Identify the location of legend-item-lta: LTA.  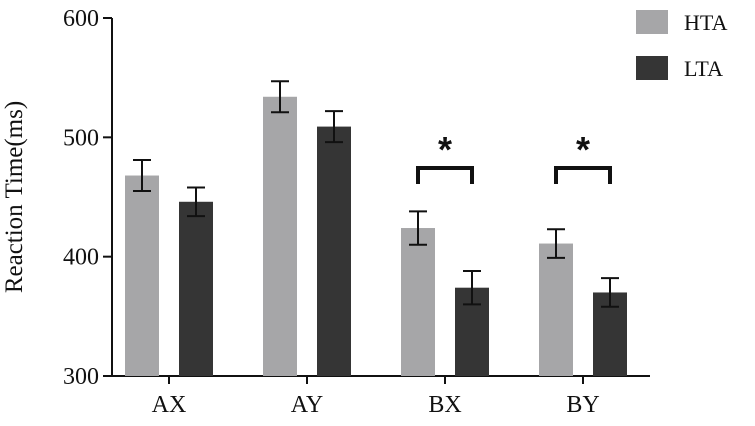
(679, 68).